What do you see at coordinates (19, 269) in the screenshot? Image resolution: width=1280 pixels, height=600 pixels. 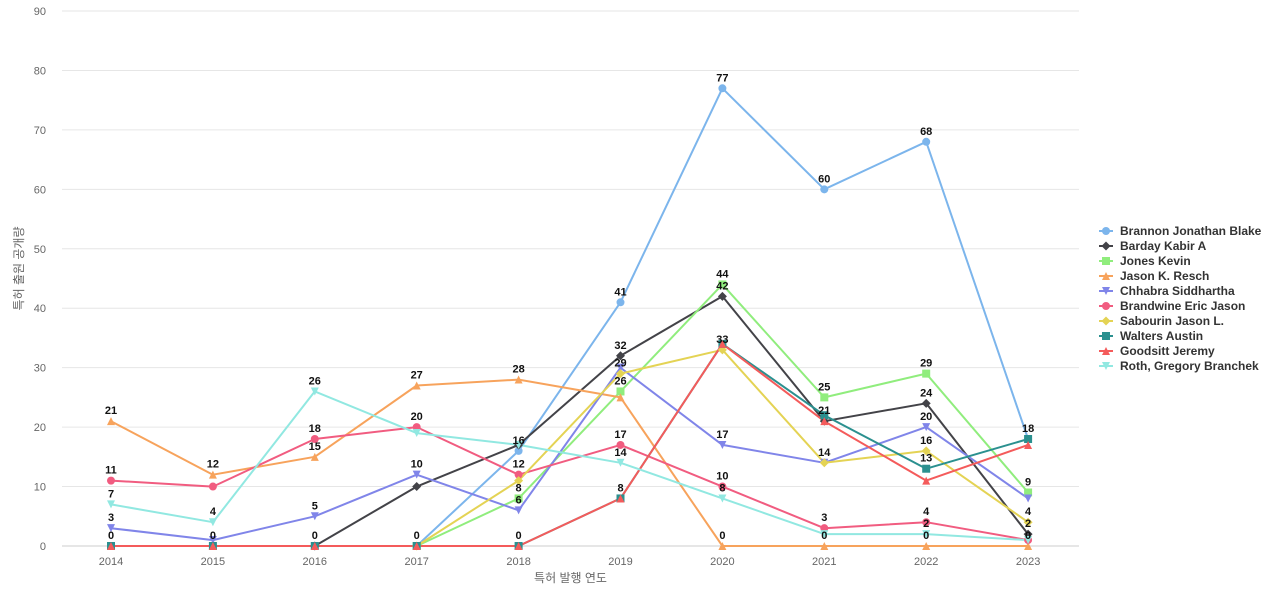 I see `y-axis-title: 특허 출원 공개량` at bounding box center [19, 269].